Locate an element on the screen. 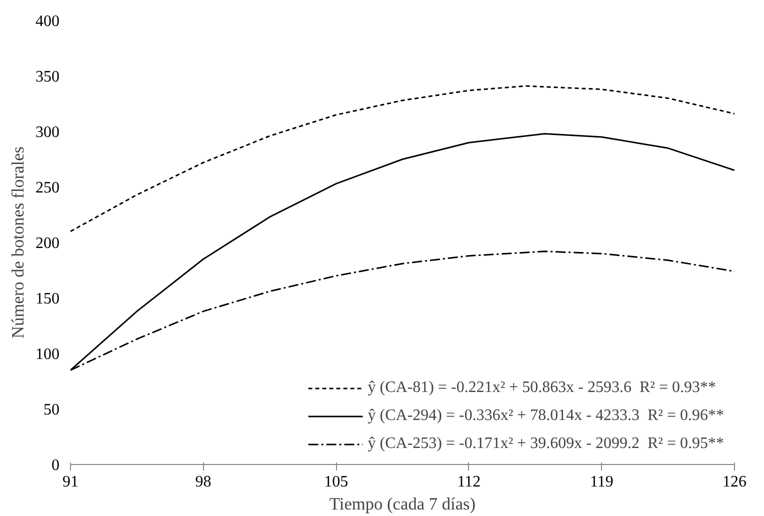 Image resolution: width=764 pixels, height=516 pixels. y-tick-label: 50 is located at coordinates (52, 410).